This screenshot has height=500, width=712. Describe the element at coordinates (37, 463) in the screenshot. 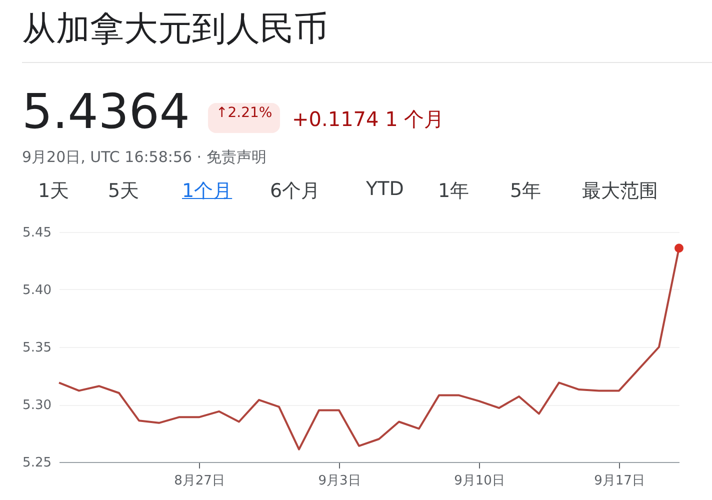

I see `y-tick-label: 5.25` at that location.